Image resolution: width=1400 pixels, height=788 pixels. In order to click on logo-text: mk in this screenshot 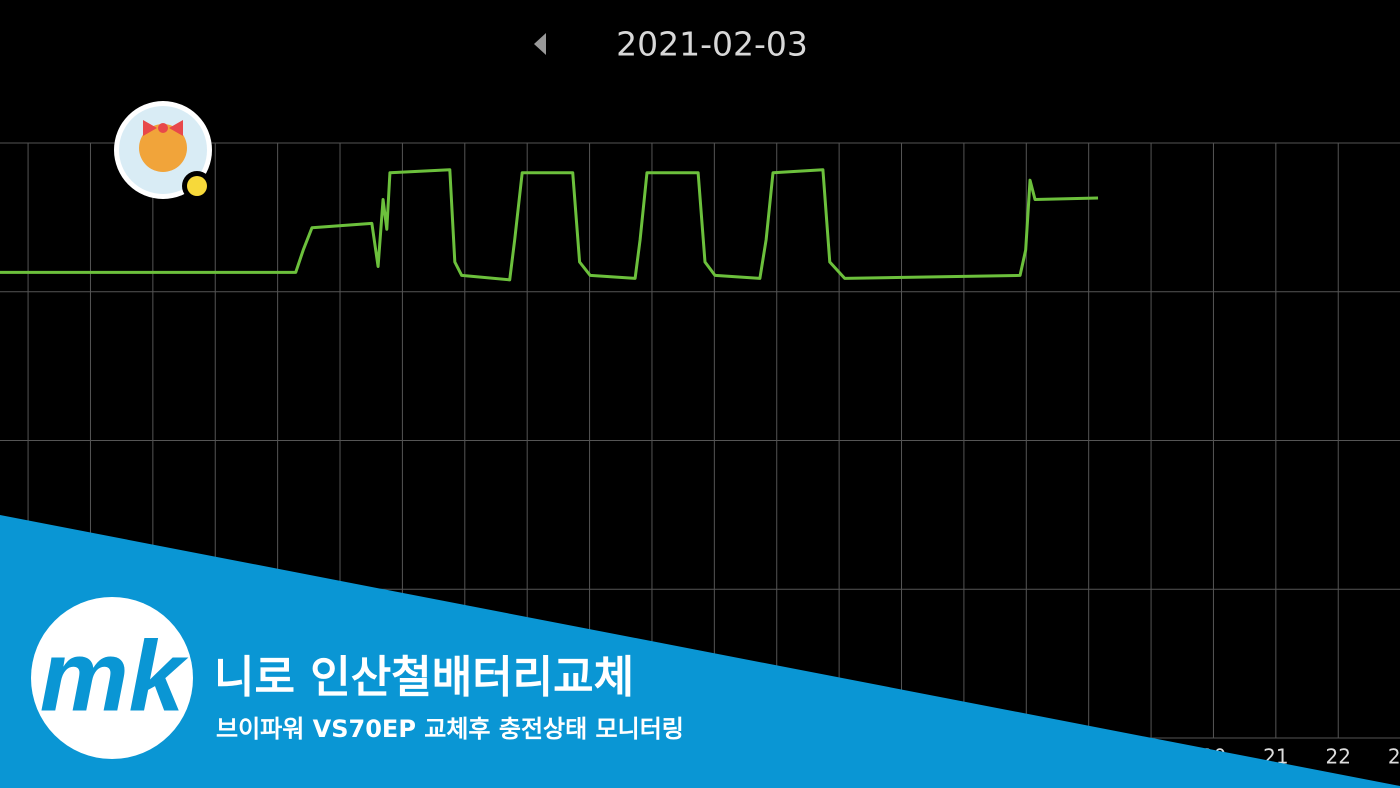, I will do `click(114, 676)`.